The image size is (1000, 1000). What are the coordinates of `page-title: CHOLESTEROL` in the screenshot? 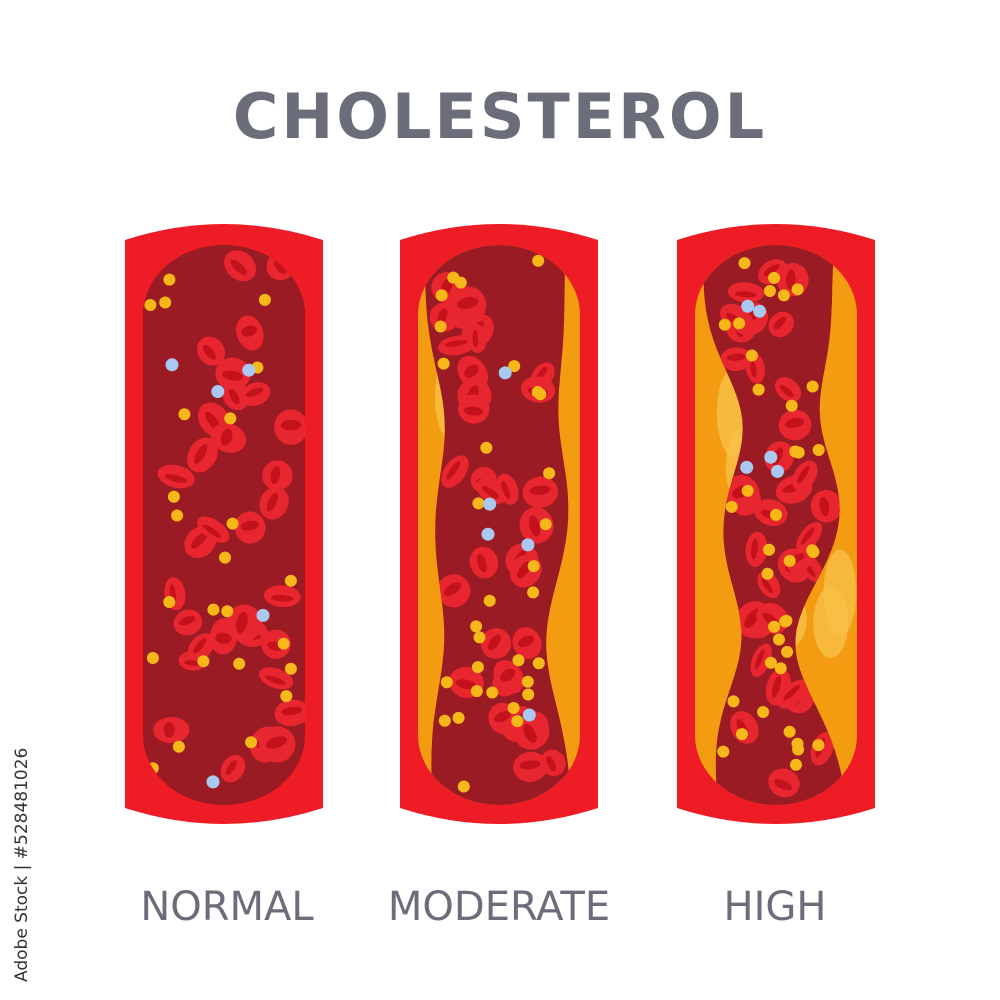 It's located at (500, 116).